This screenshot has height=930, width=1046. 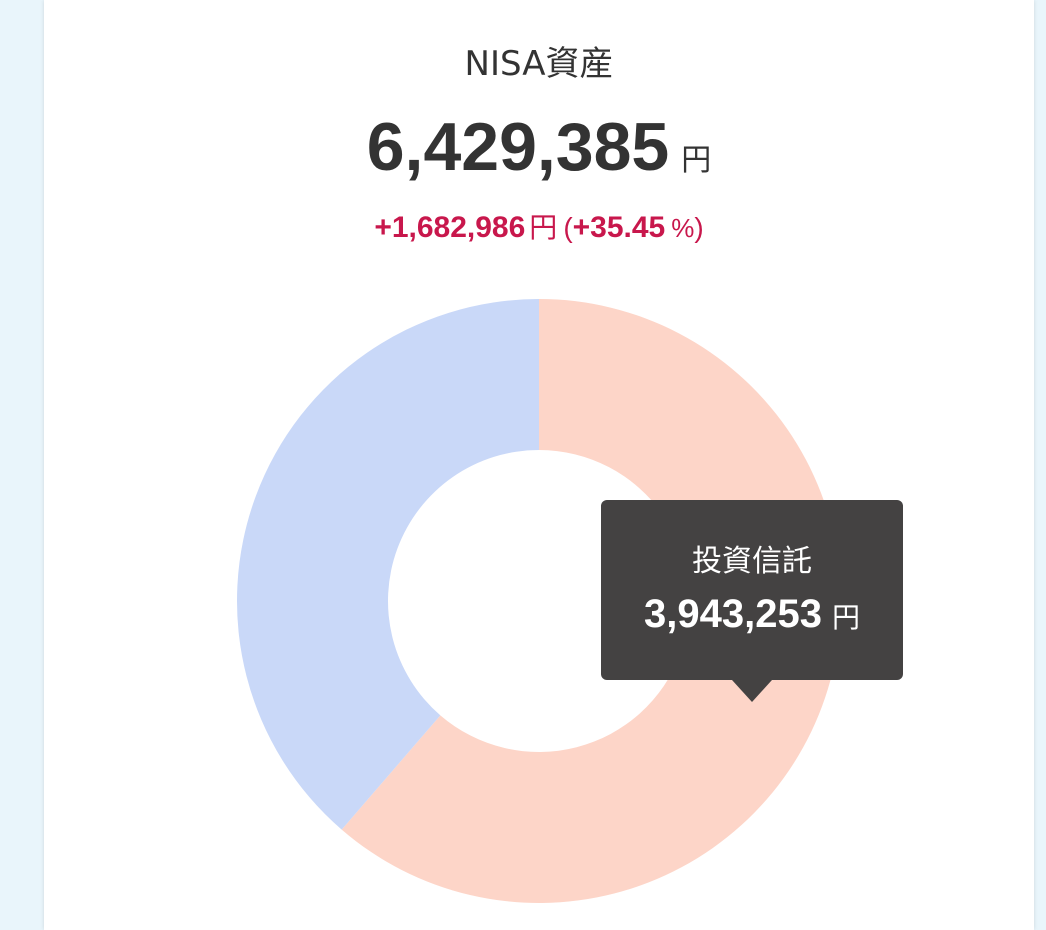 I want to click on tooltip-value-row: 3,943,253 円, so click(x=752, y=614).